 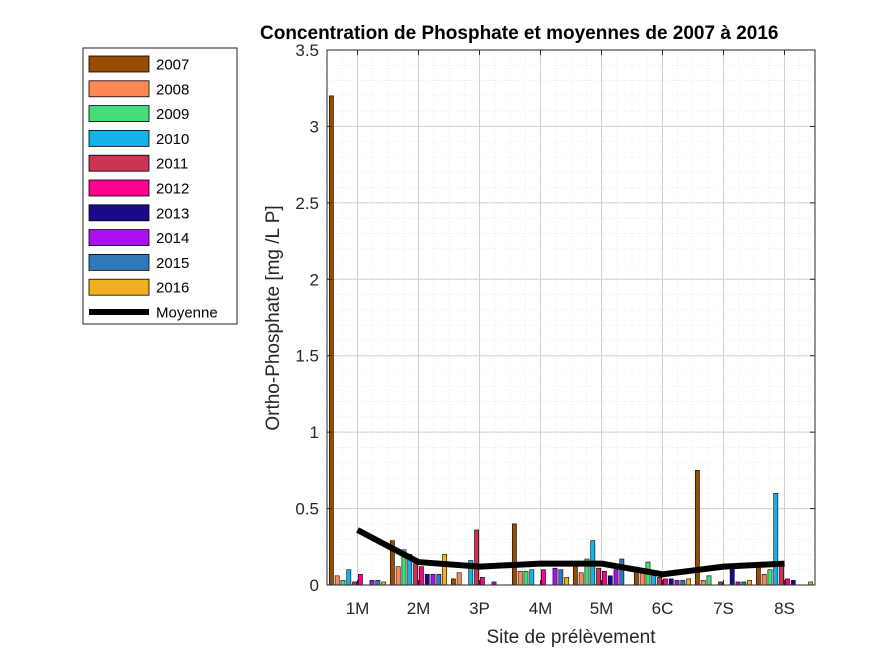 What do you see at coordinates (314, 432) in the screenshot?
I see `y-tick-label: 1` at bounding box center [314, 432].